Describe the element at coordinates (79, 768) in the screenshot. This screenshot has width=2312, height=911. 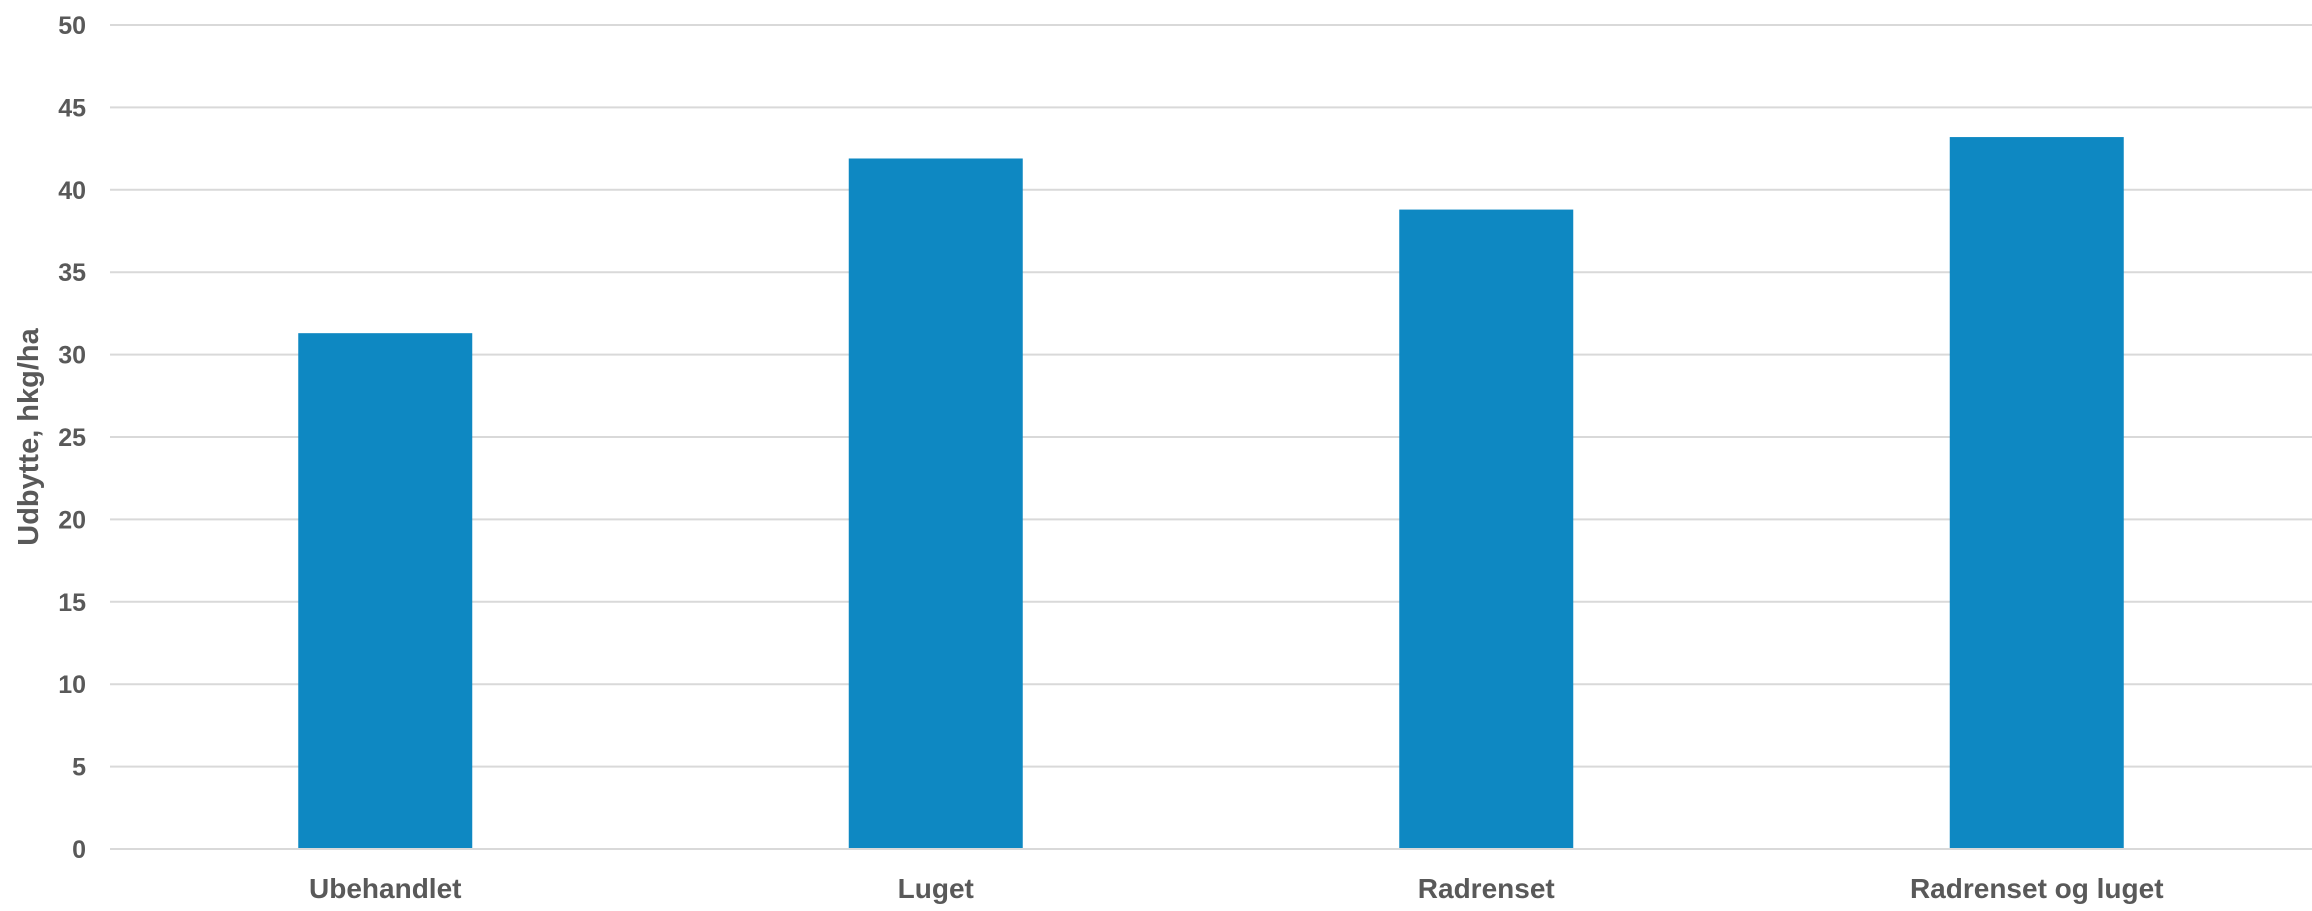
I see `y-tick-label: 5` at that location.